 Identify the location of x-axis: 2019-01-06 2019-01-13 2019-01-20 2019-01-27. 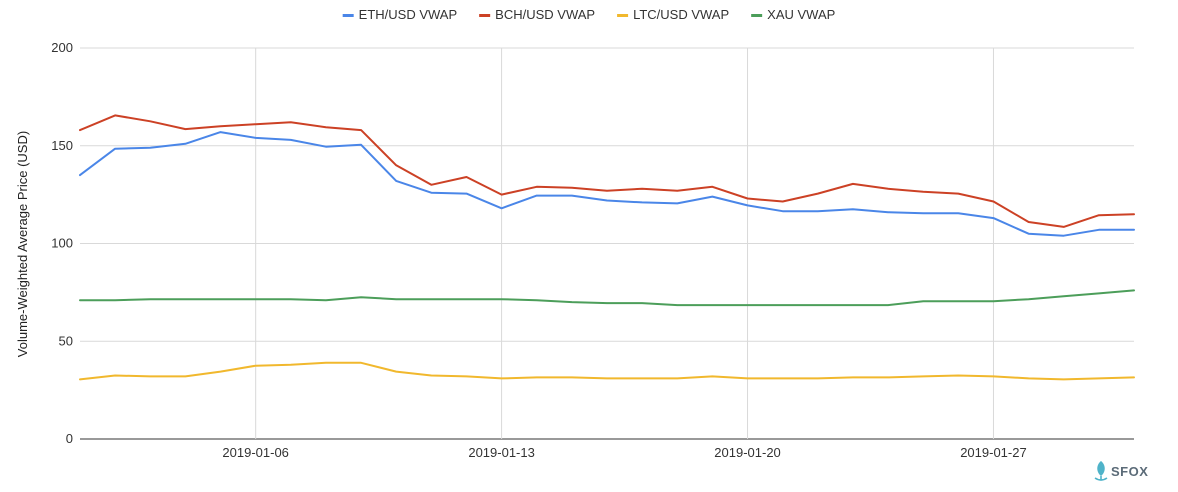
(624, 452).